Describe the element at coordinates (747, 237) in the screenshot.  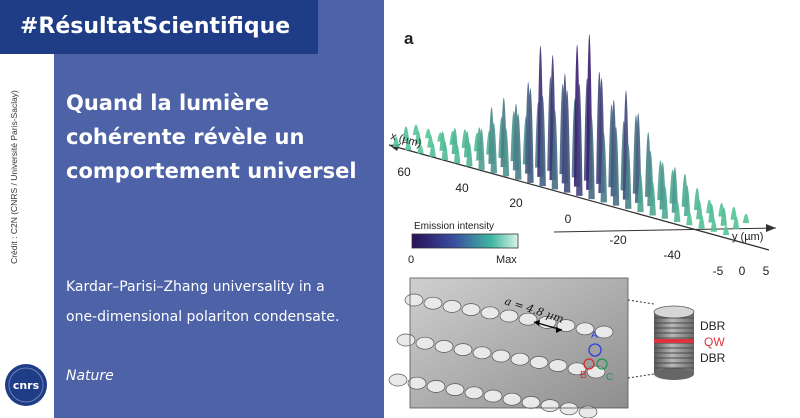
I see `y-axis-label: y (µm)` at that location.